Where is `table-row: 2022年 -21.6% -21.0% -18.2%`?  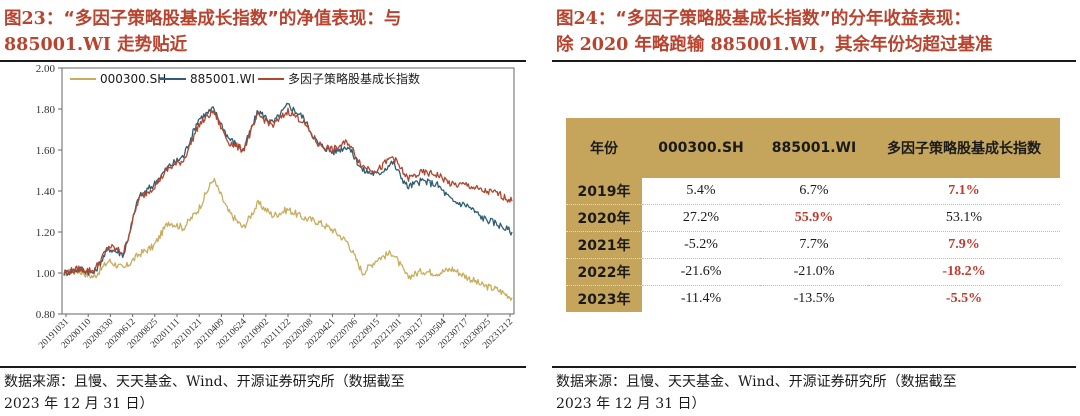 table-row: 2022年 -21.6% -21.0% -18.2% is located at coordinates (813, 272).